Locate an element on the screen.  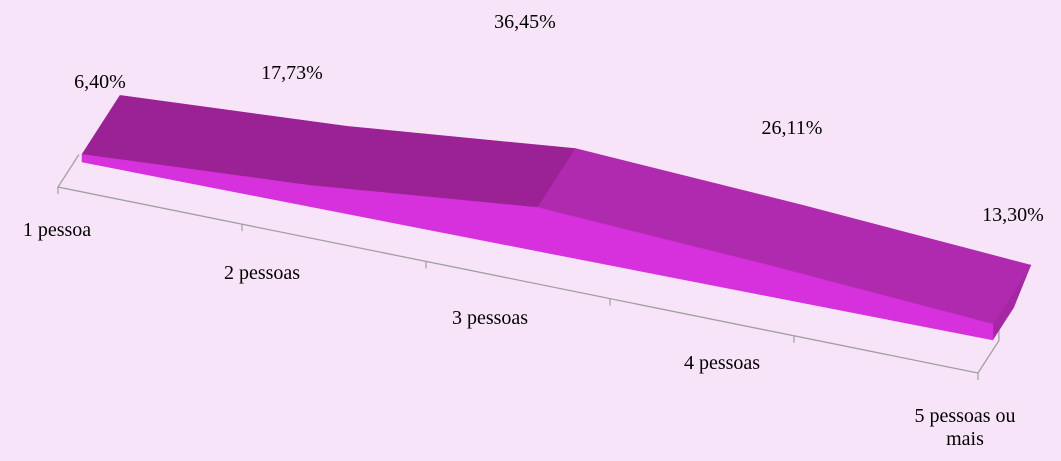
area-right-face is located at coordinates (1012, 302).